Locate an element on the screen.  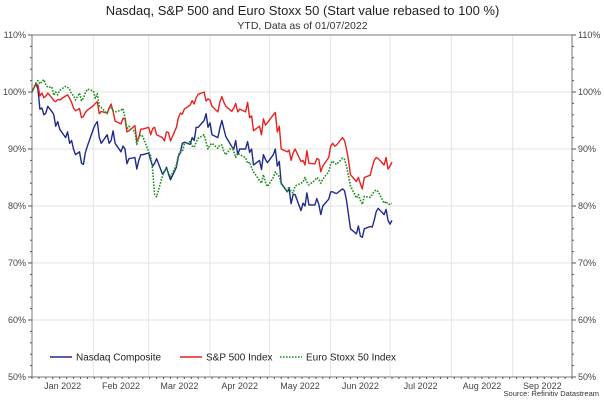
legend-label: S&P 500 Index is located at coordinates (239, 358).